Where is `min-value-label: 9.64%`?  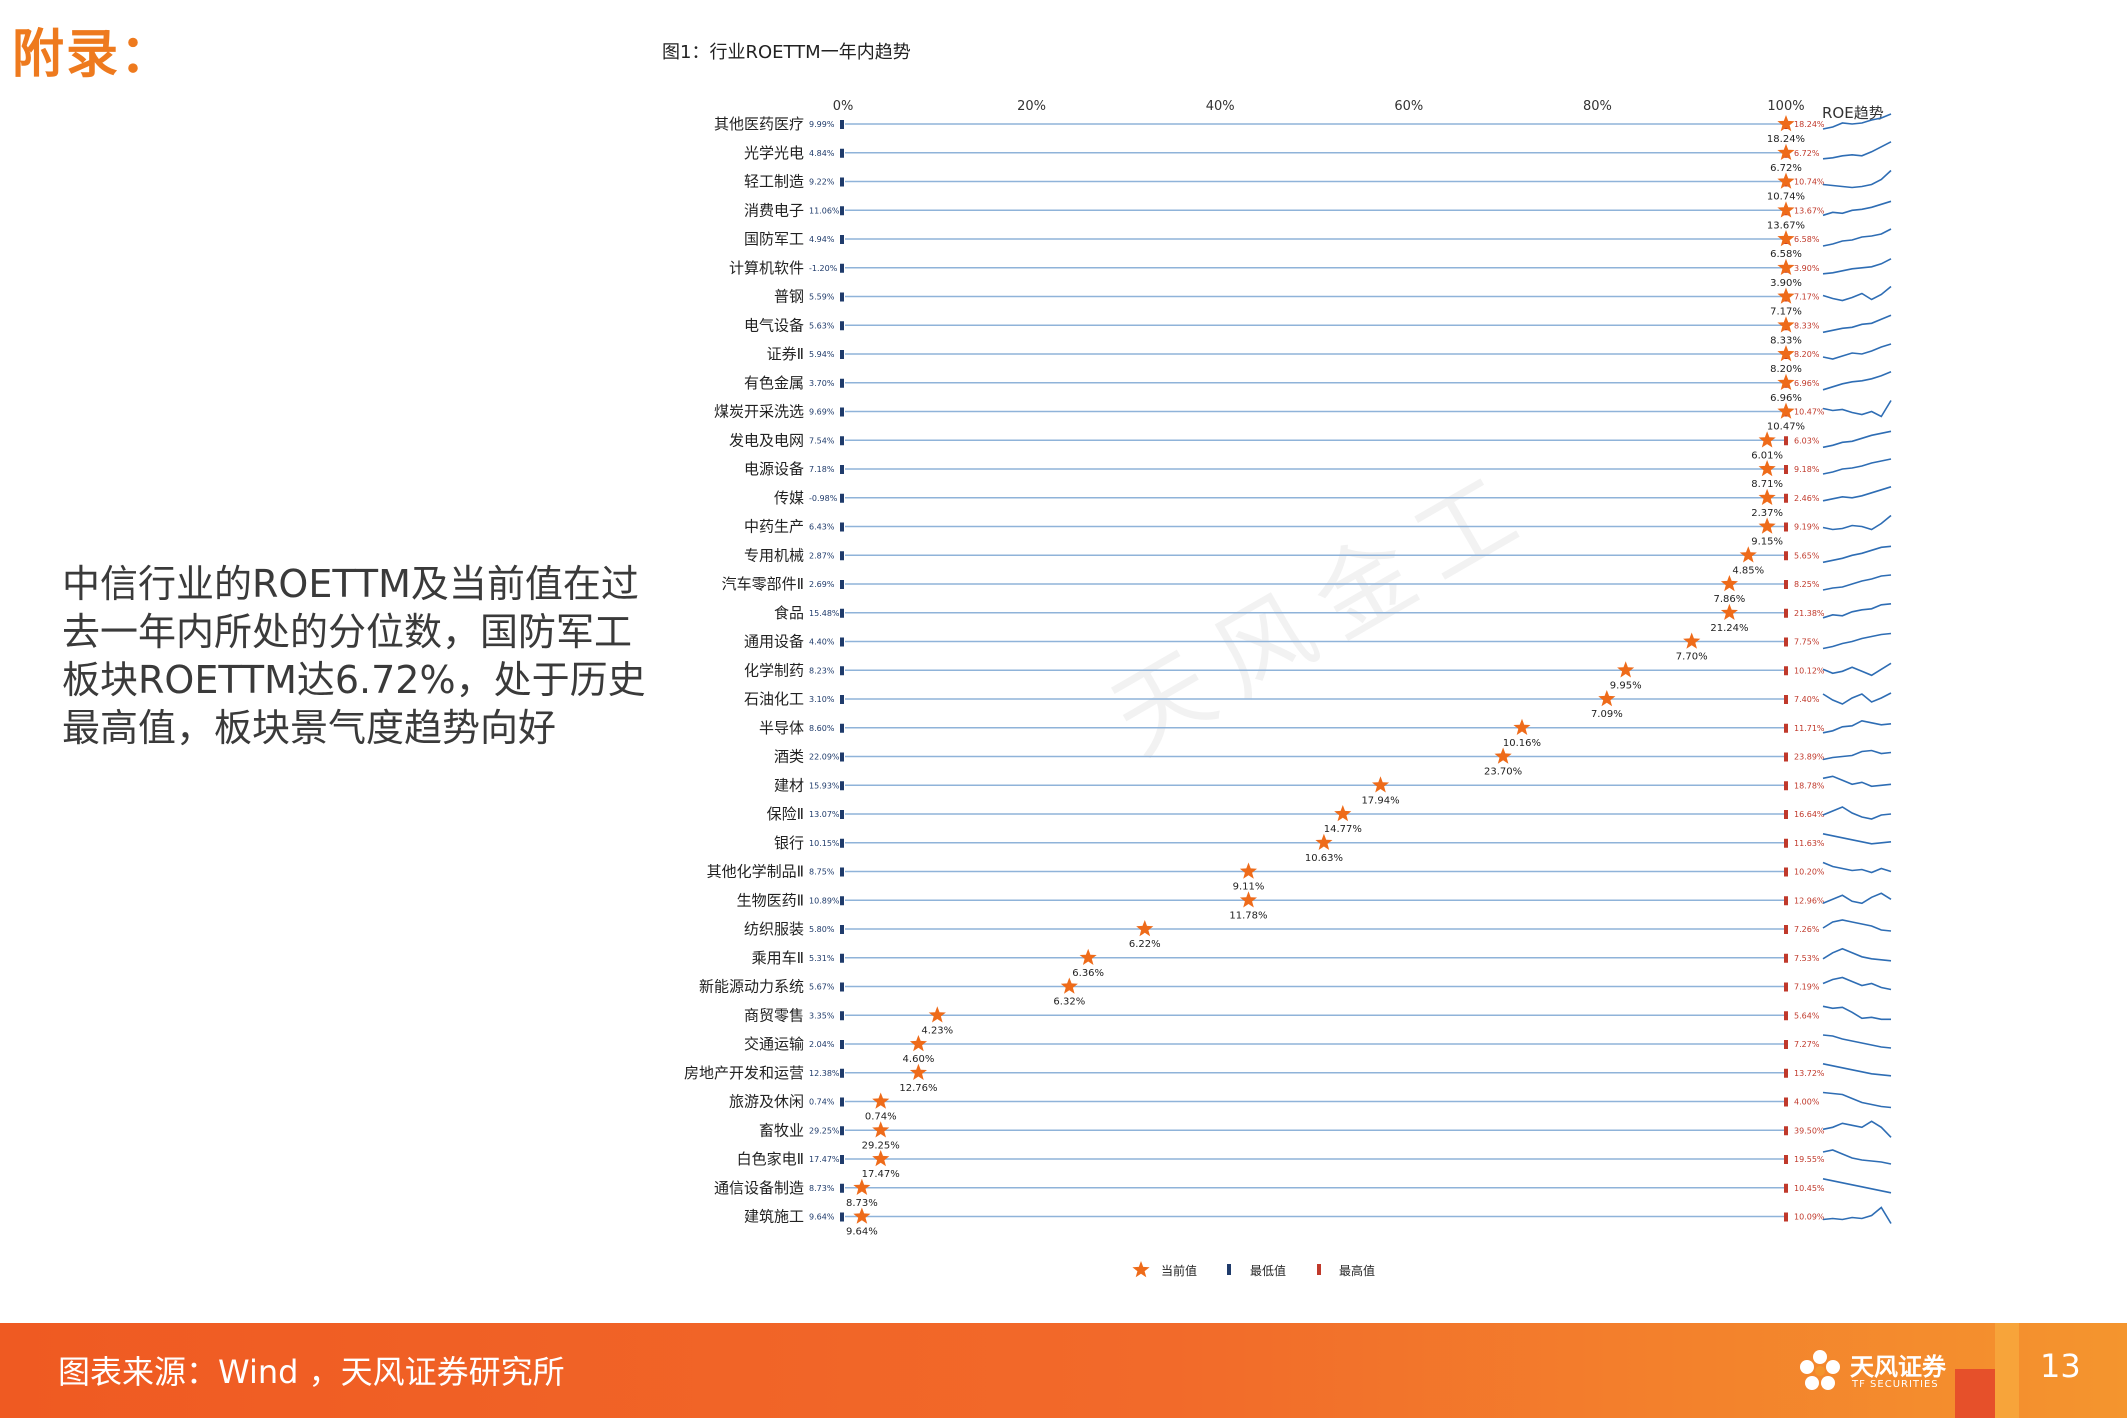
min-value-label: 9.64% is located at coordinates (822, 1217).